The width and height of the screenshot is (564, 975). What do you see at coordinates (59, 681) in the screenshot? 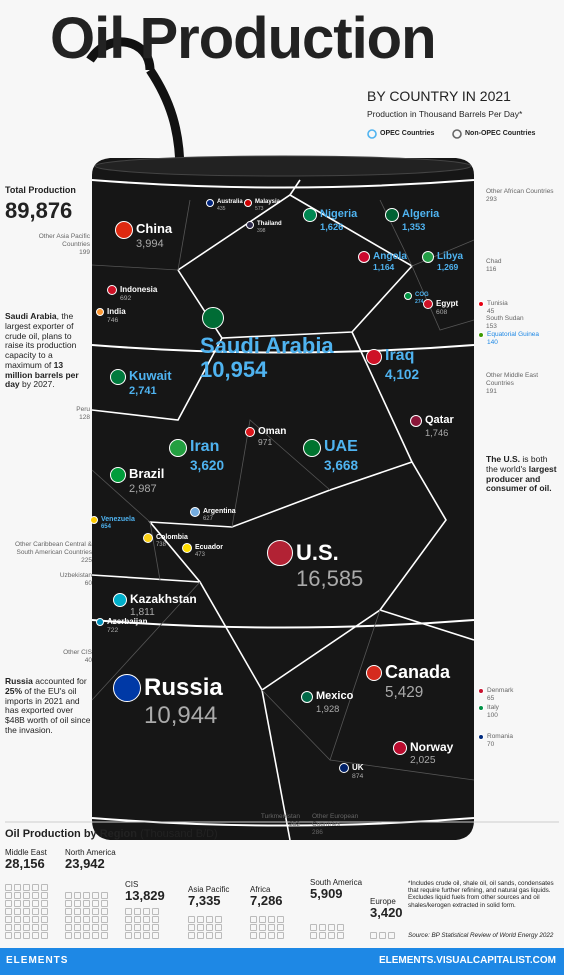
I see `annotation-text: accounted for` at bounding box center [59, 681].